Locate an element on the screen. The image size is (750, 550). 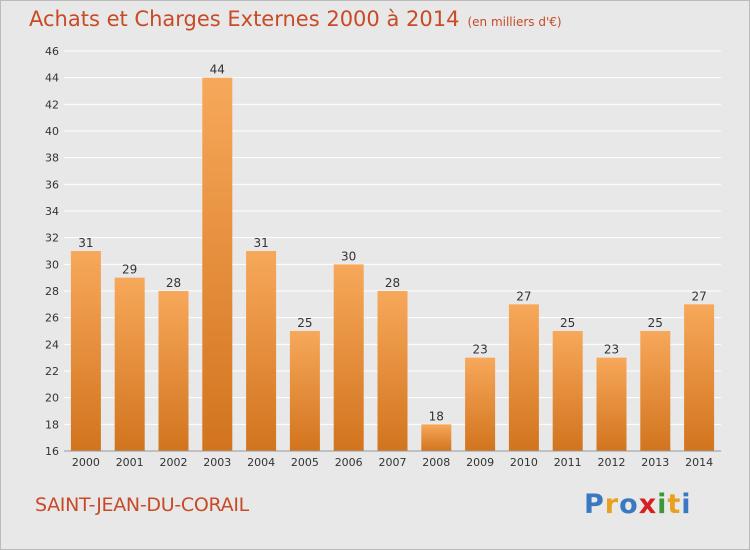
city-name: SAINT-JEAN-DU-CORAIL is located at coordinates (142, 505).